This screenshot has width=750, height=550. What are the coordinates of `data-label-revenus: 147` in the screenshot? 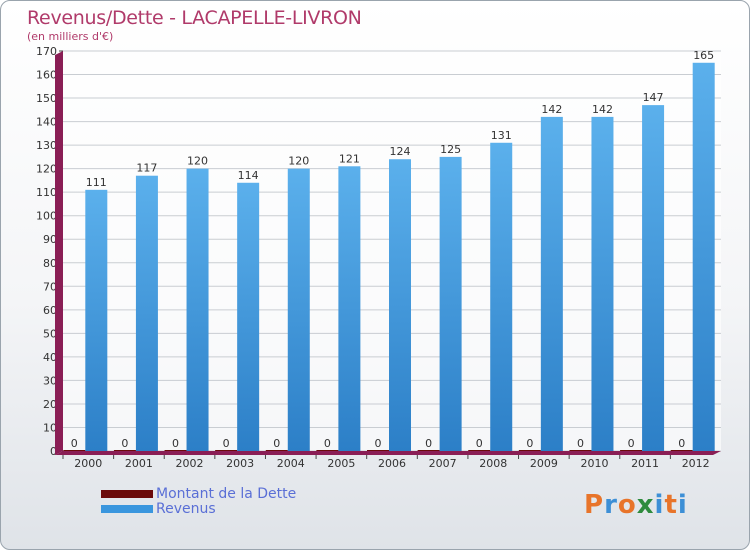 It's located at (653, 97).